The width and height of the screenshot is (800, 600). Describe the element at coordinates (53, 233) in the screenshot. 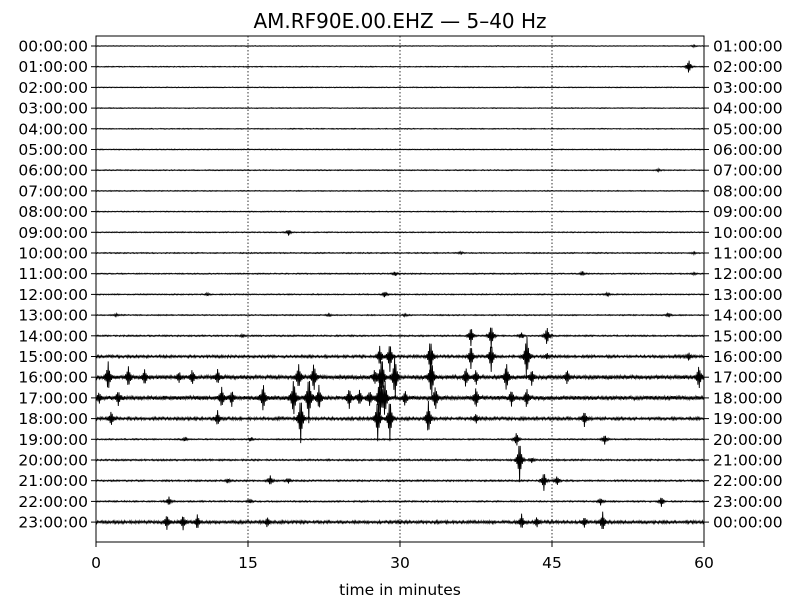

I see `left-time-label: 09:00:00` at that location.